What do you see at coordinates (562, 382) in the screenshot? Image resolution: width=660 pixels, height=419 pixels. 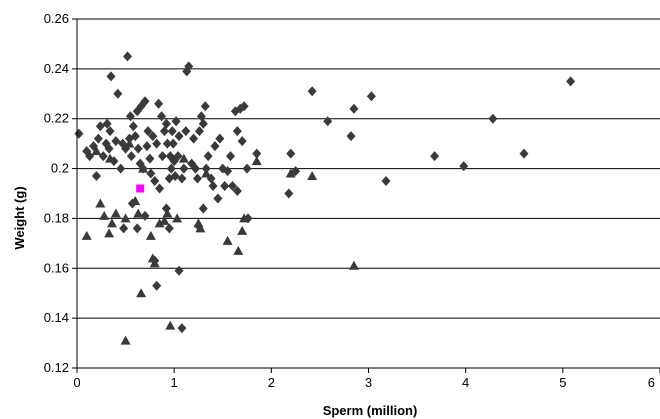 I see `x-tick-label: 5` at bounding box center [562, 382].